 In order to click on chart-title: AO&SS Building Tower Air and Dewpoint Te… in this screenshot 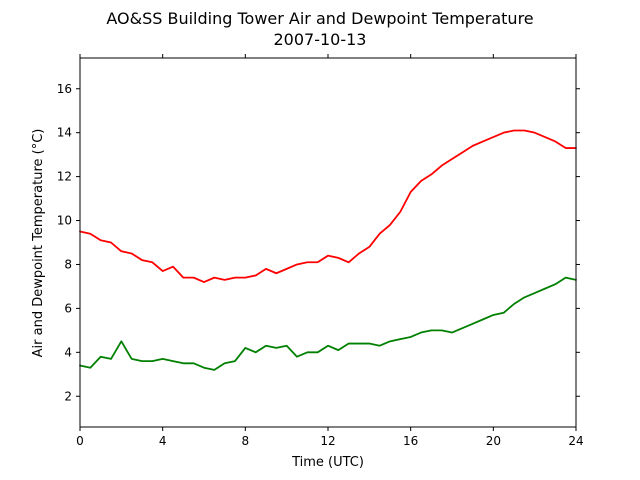, I will do `click(319, 18)`.